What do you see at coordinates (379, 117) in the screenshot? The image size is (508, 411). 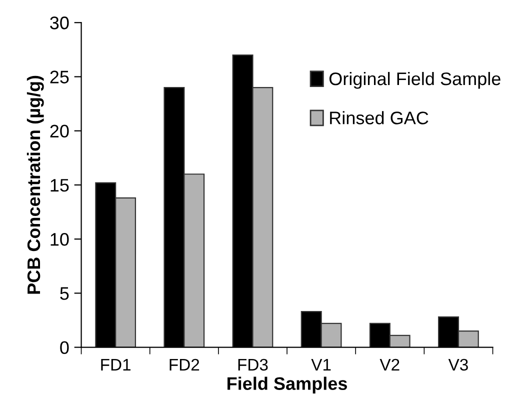 I see `legend-label: Rinsed GAC` at bounding box center [379, 117].